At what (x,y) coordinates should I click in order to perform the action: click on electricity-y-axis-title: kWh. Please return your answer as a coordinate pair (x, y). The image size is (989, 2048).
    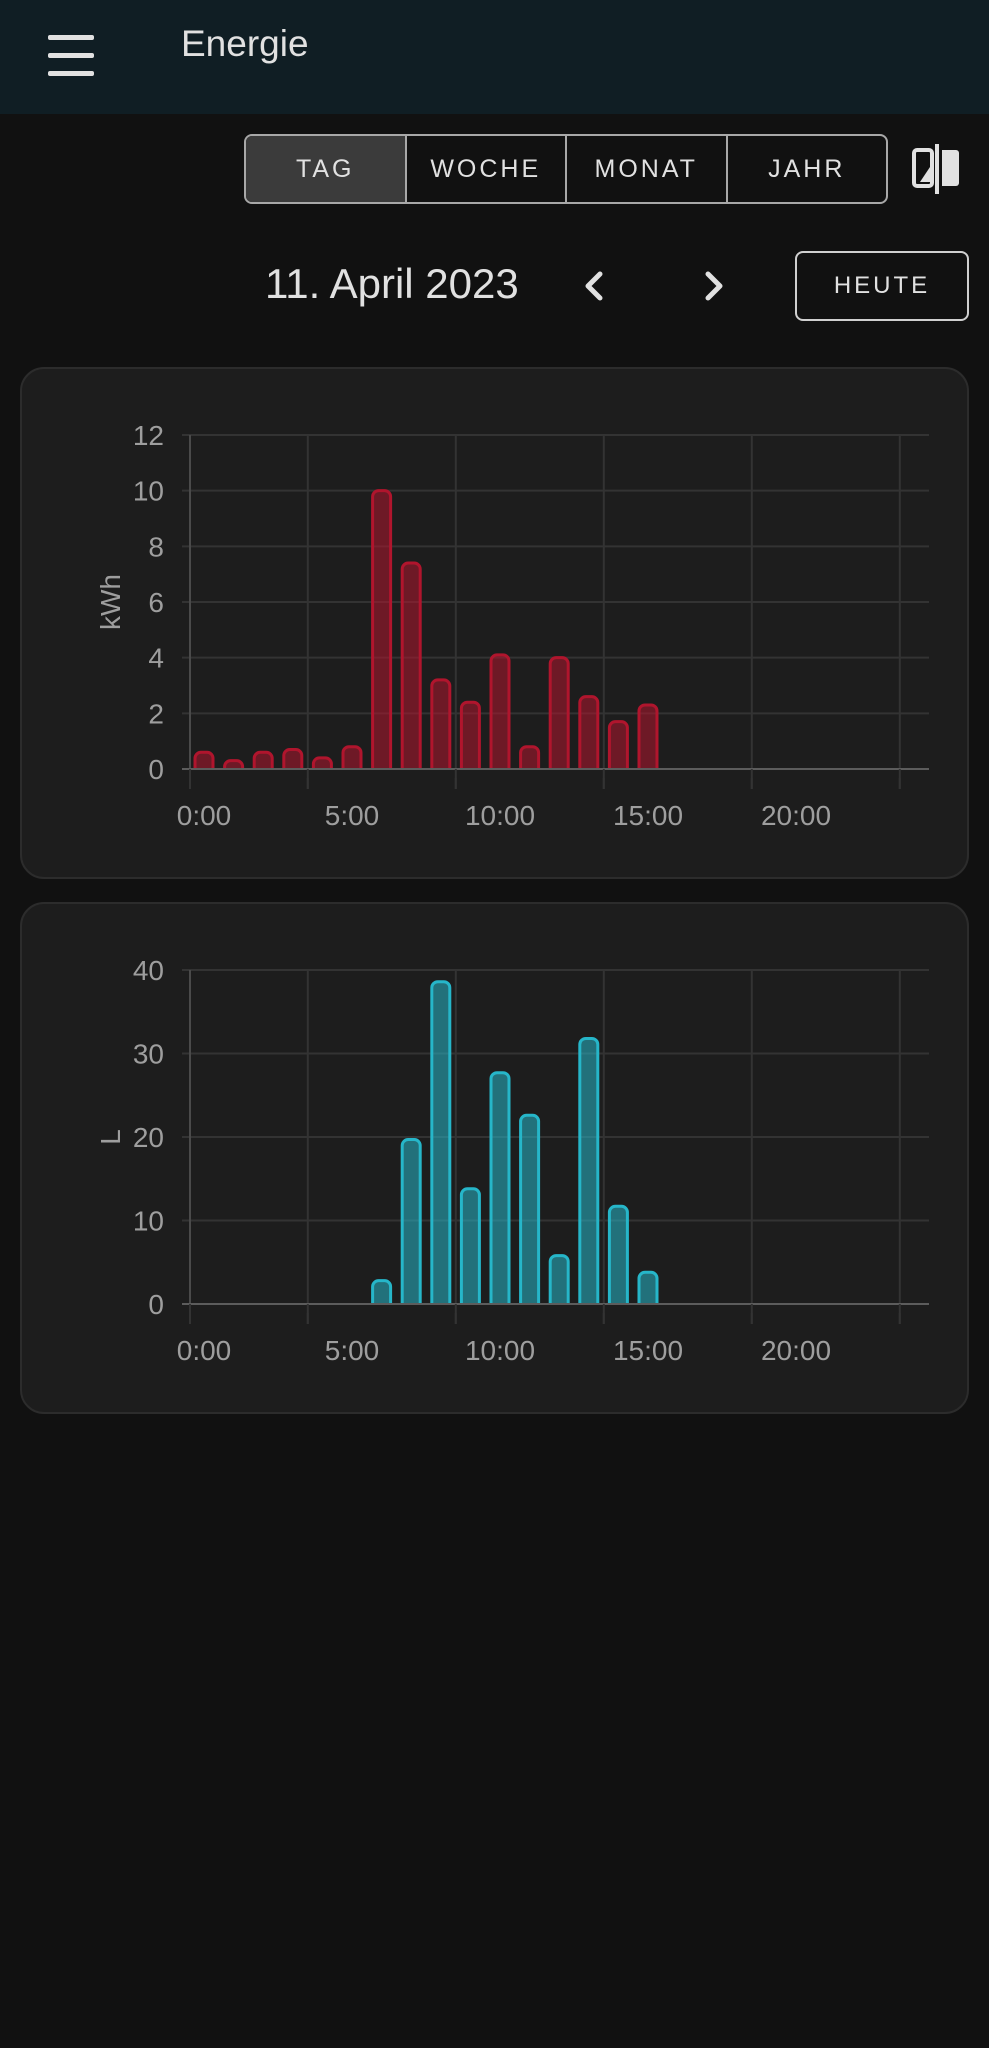
    Looking at the image, I should click on (110, 602).